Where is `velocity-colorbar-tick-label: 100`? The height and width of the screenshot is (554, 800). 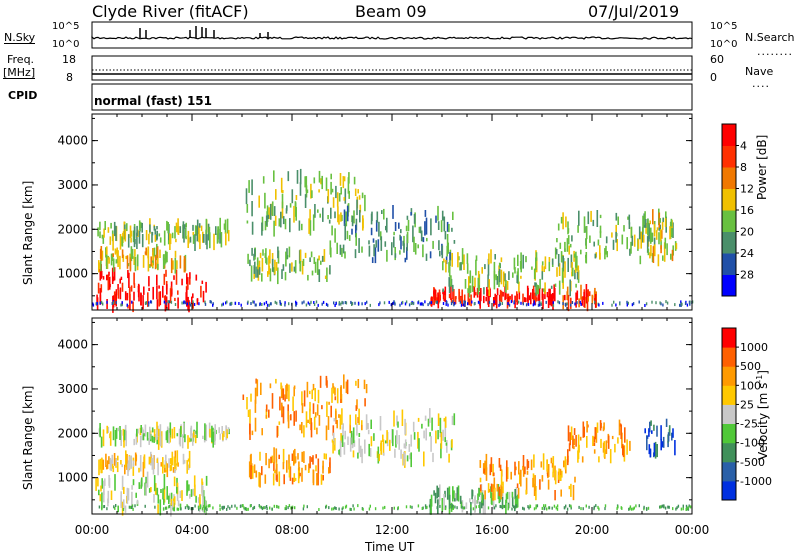
velocity-colorbar-tick-label: 100 is located at coordinates (750, 385).